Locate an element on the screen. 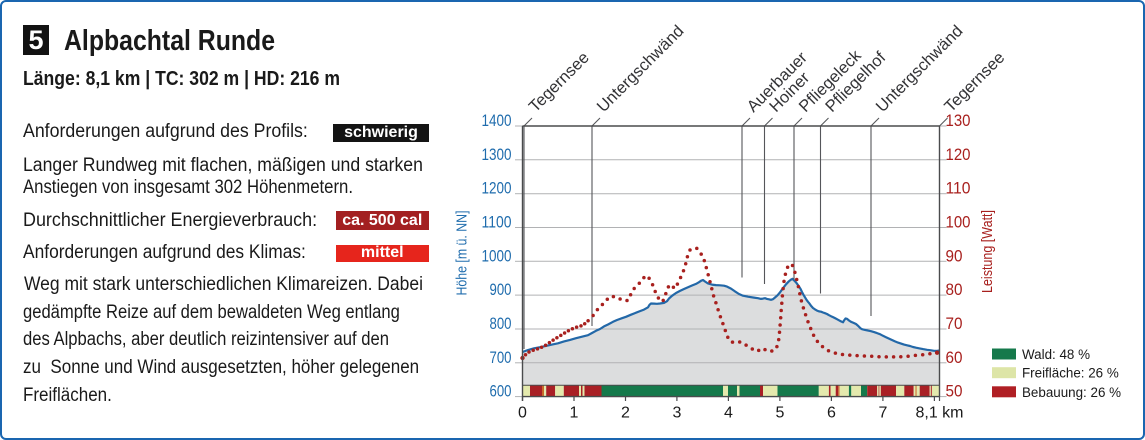 This screenshot has height=440, width=1145. svg-text: Leistung [Watt] is located at coordinates (987, 251).